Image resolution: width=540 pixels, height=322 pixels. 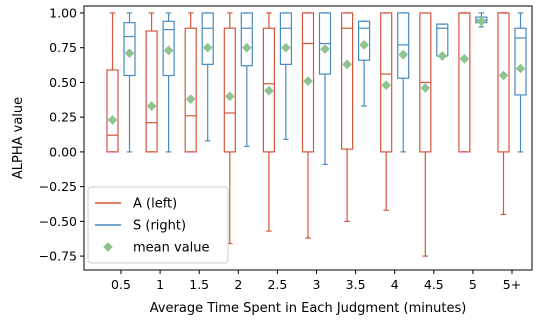 What do you see at coordinates (61, 134) in the screenshot?
I see `y-axis: 1.00 0.75 0.50 0.25 0.00 −0.25 −0.50 −0.75` at bounding box center [61, 134].